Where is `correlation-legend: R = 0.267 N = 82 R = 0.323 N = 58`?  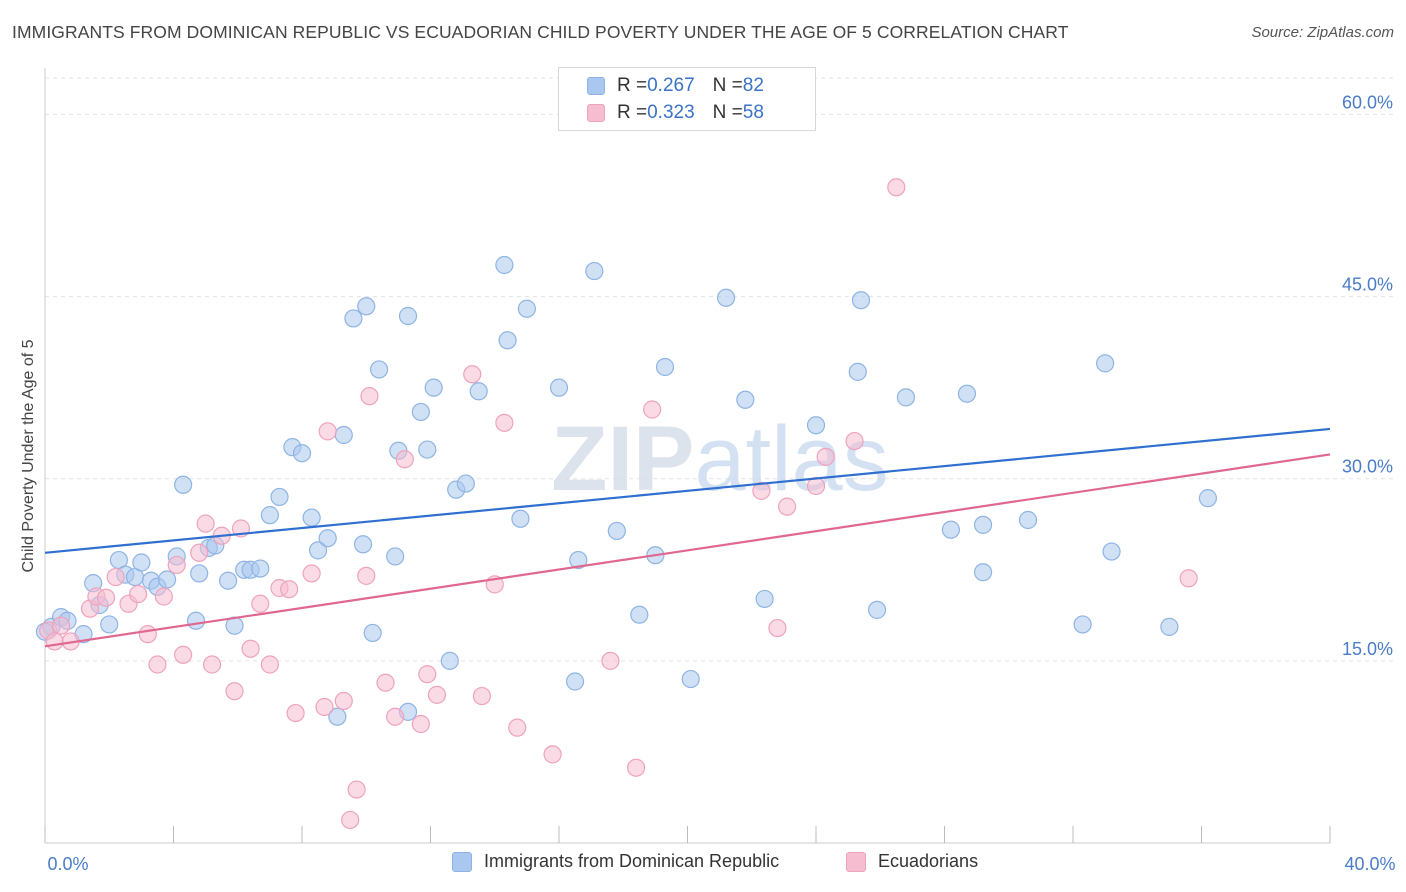 correlation-legend: R = 0.267 N = 82 R = 0.323 N = 58 is located at coordinates (687, 99).